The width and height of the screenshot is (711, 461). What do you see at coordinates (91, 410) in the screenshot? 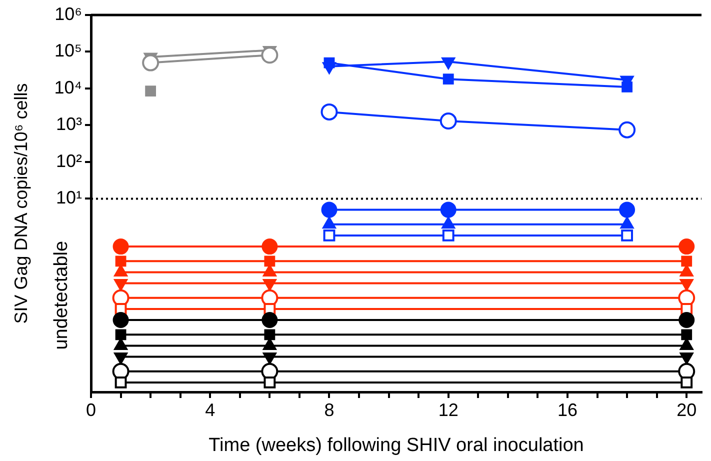
I see `x-tick-label: 0` at bounding box center [91, 410].